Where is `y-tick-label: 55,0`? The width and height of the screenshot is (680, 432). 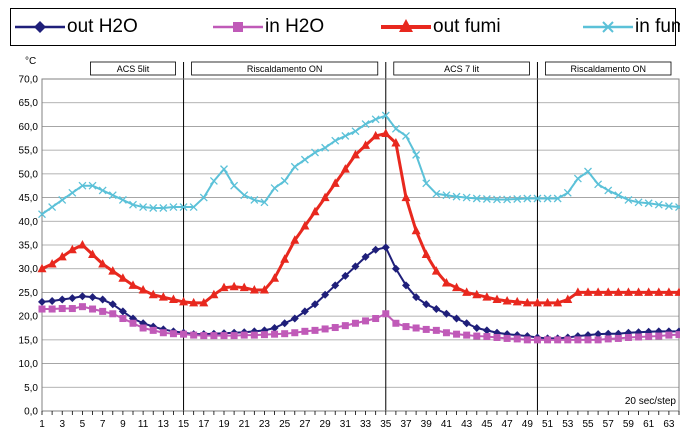 y-tick-label: 55,0 is located at coordinates (29, 151).